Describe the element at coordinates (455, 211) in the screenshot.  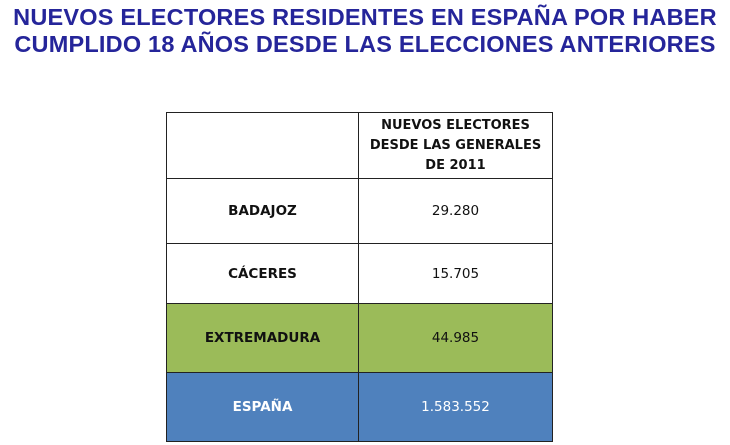
I see `row-value: 29.280` at that location.